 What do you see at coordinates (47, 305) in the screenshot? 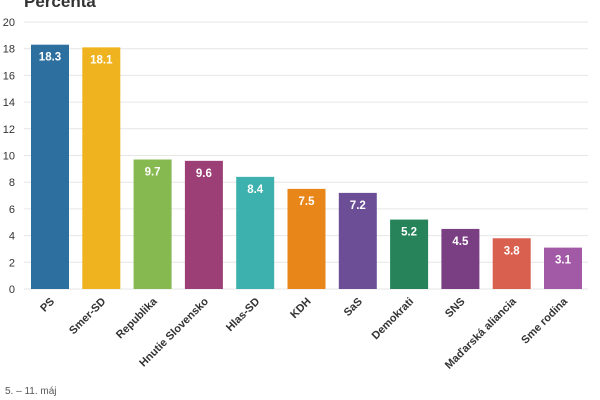
I see `x-category-label: PS` at bounding box center [47, 305].